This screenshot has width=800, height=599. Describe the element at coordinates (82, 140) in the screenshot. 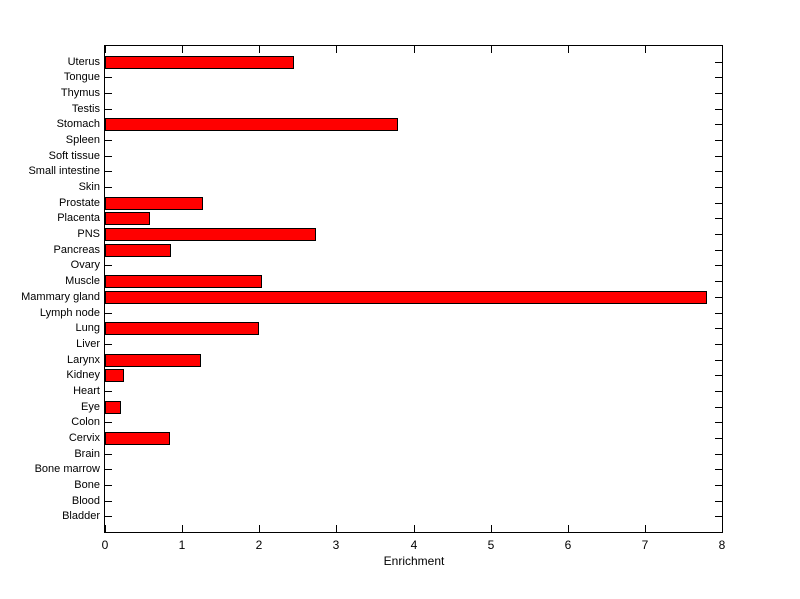

I see `y-tick-label: Spleen` at that location.